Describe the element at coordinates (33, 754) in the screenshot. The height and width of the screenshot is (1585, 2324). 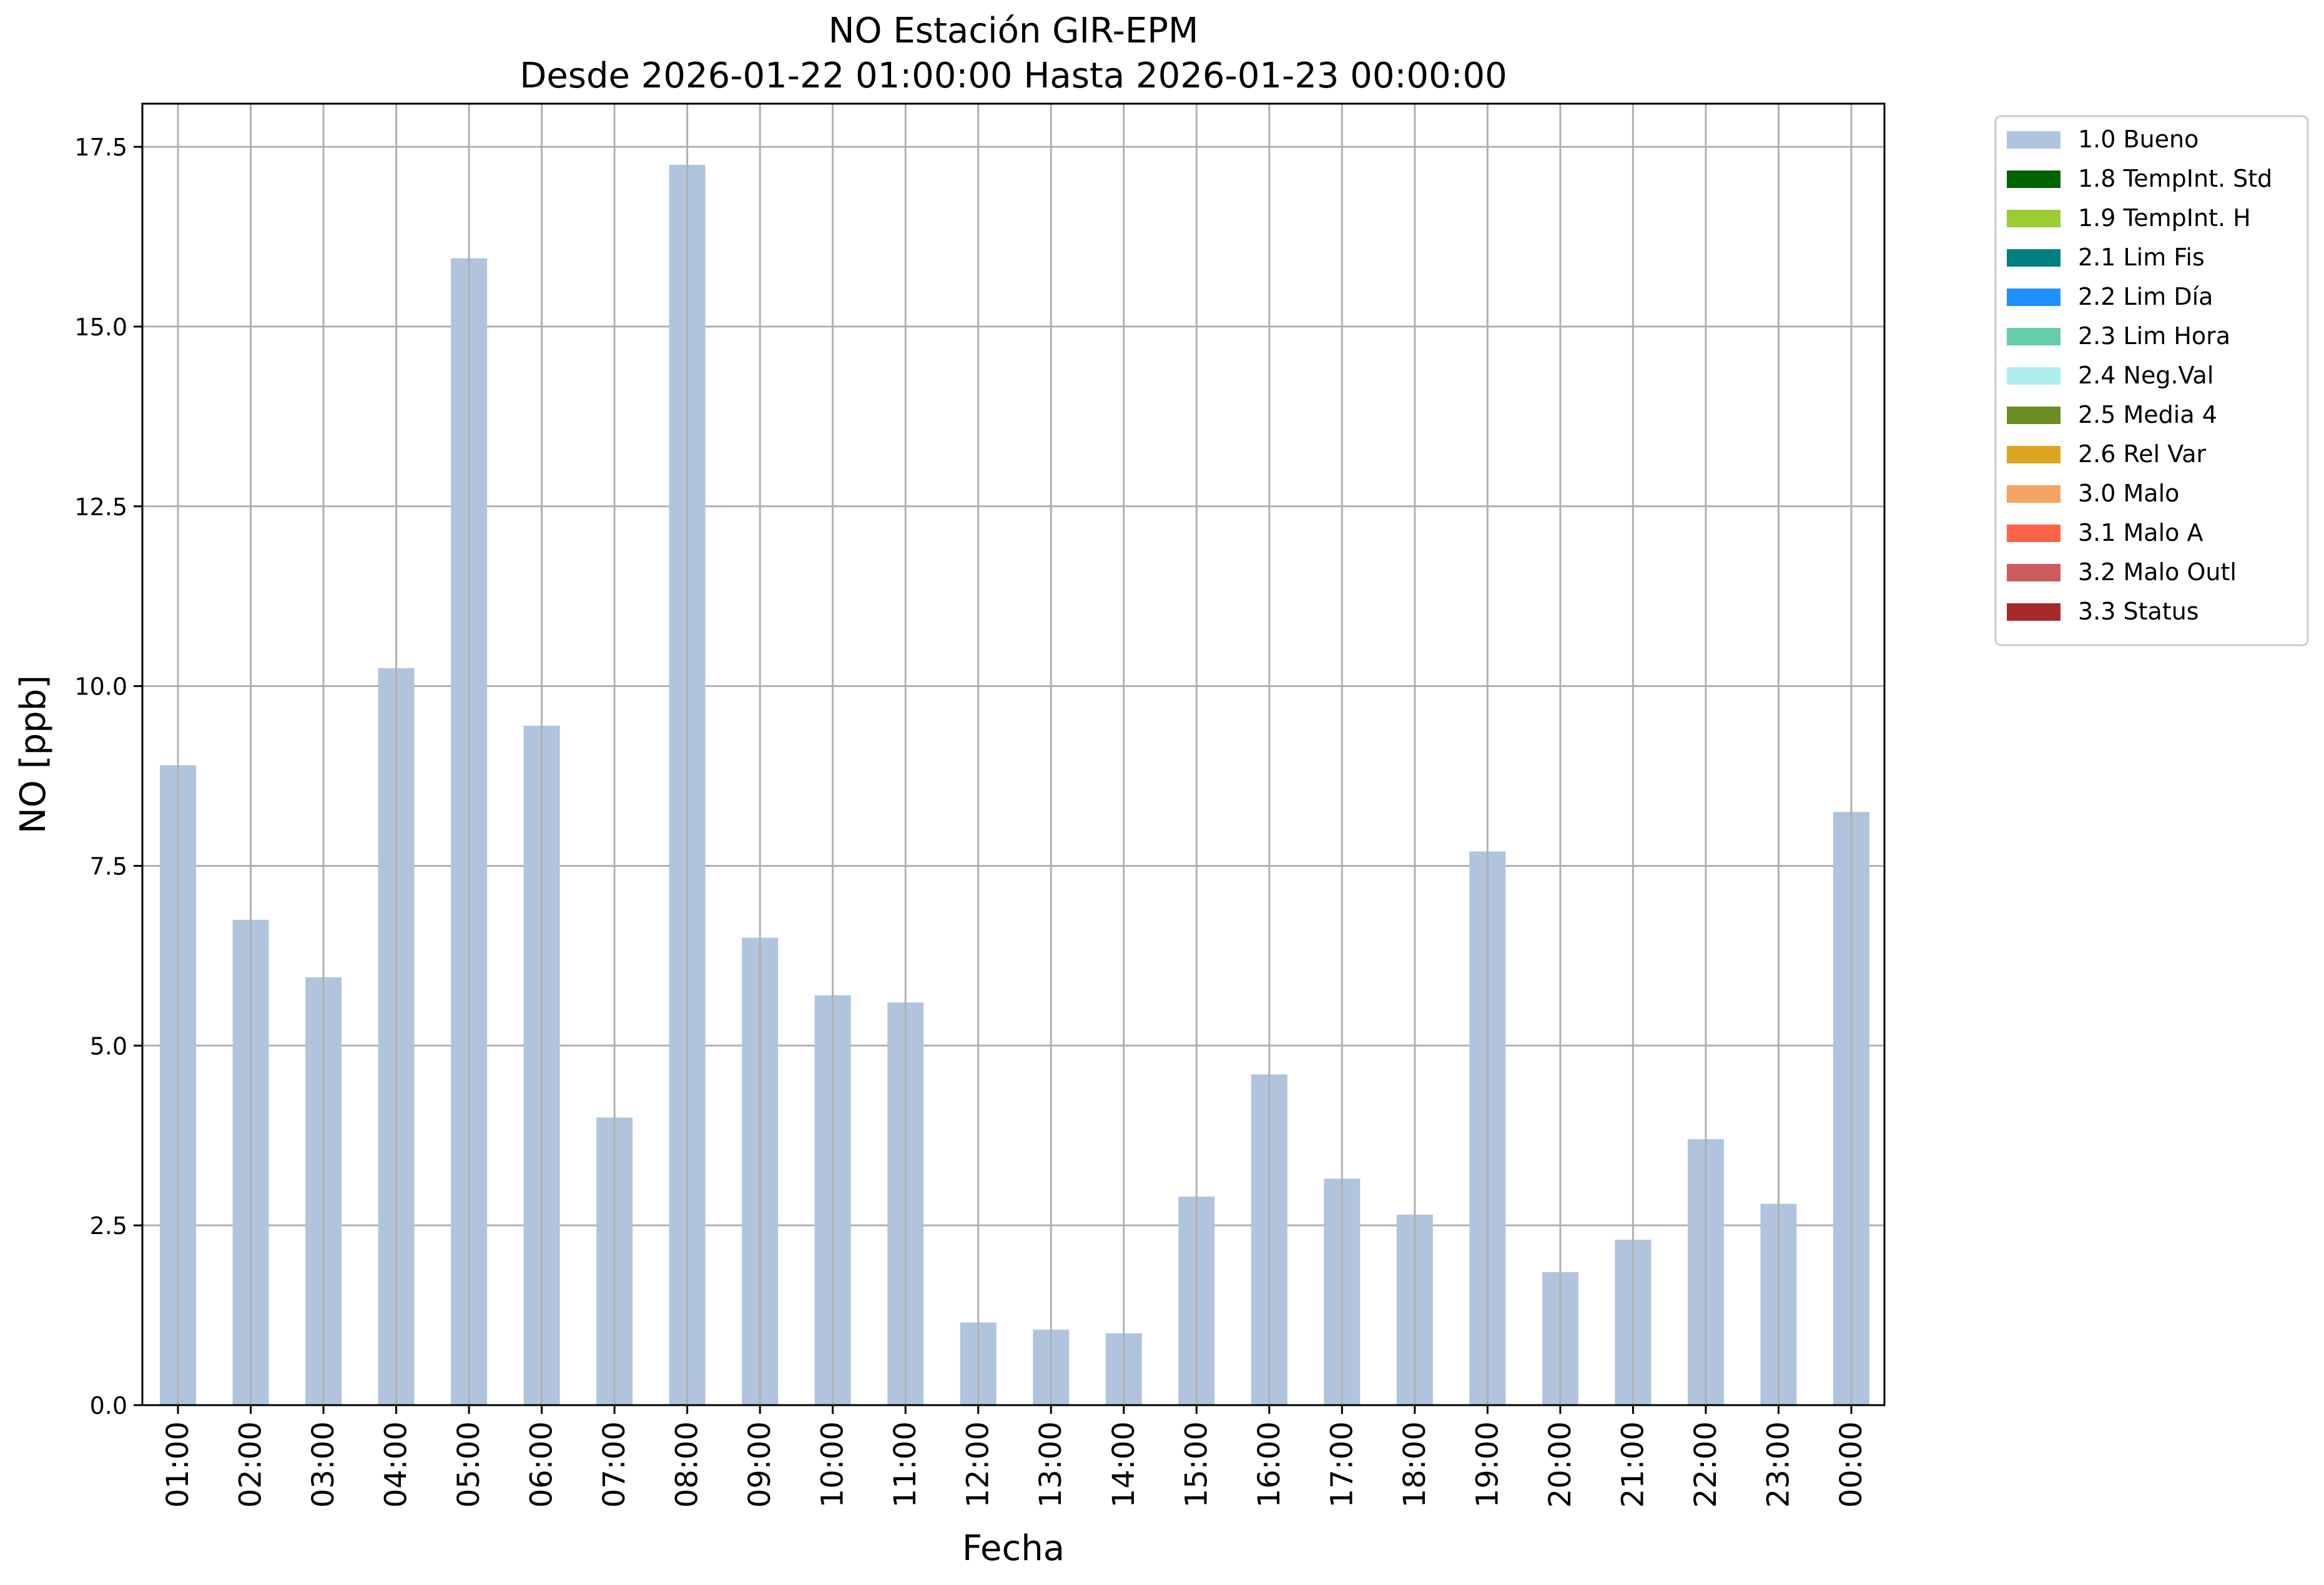
I see `y-axis-label: NO [ppb]` at that location.